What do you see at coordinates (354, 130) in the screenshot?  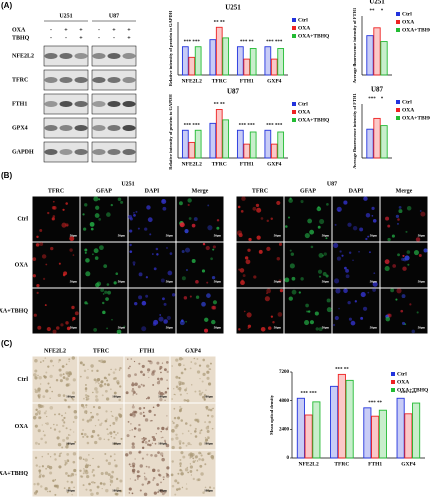 I see `y-axis-label: Average fluorescence intensity of FTH1` at bounding box center [354, 130].